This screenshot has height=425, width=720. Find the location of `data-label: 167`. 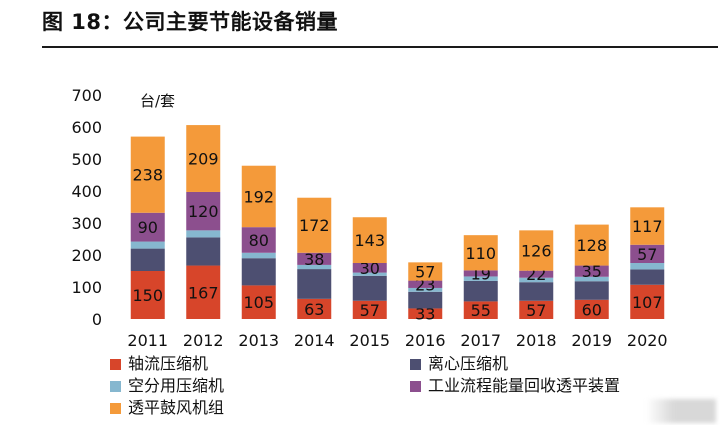

data-label: 167 is located at coordinates (203, 292).